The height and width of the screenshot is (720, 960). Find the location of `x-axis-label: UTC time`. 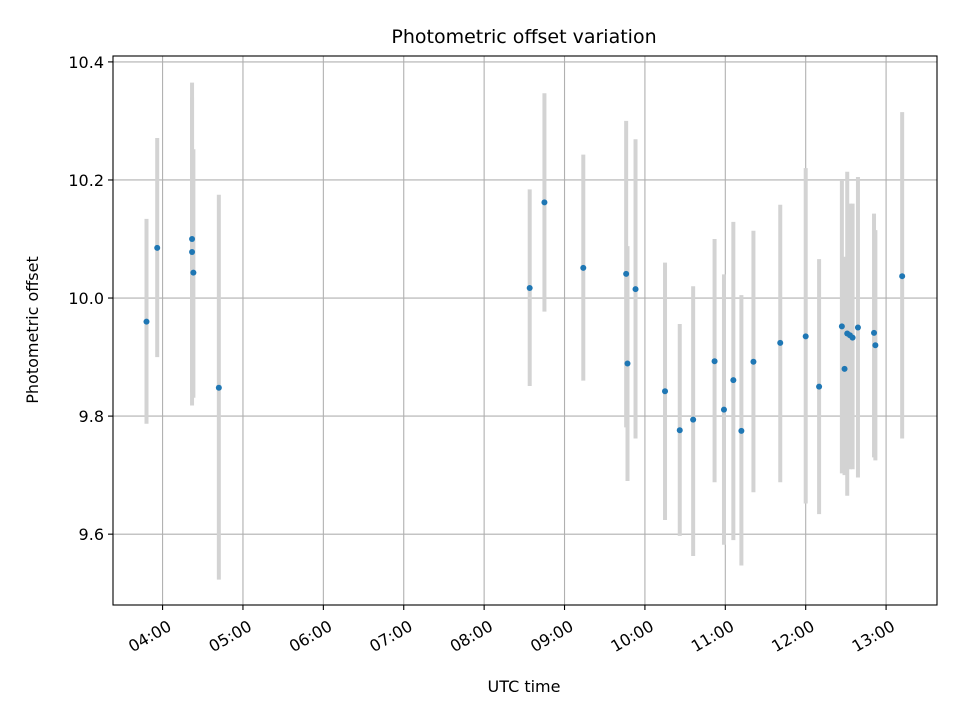

x-axis-label: UTC time is located at coordinates (524, 686).